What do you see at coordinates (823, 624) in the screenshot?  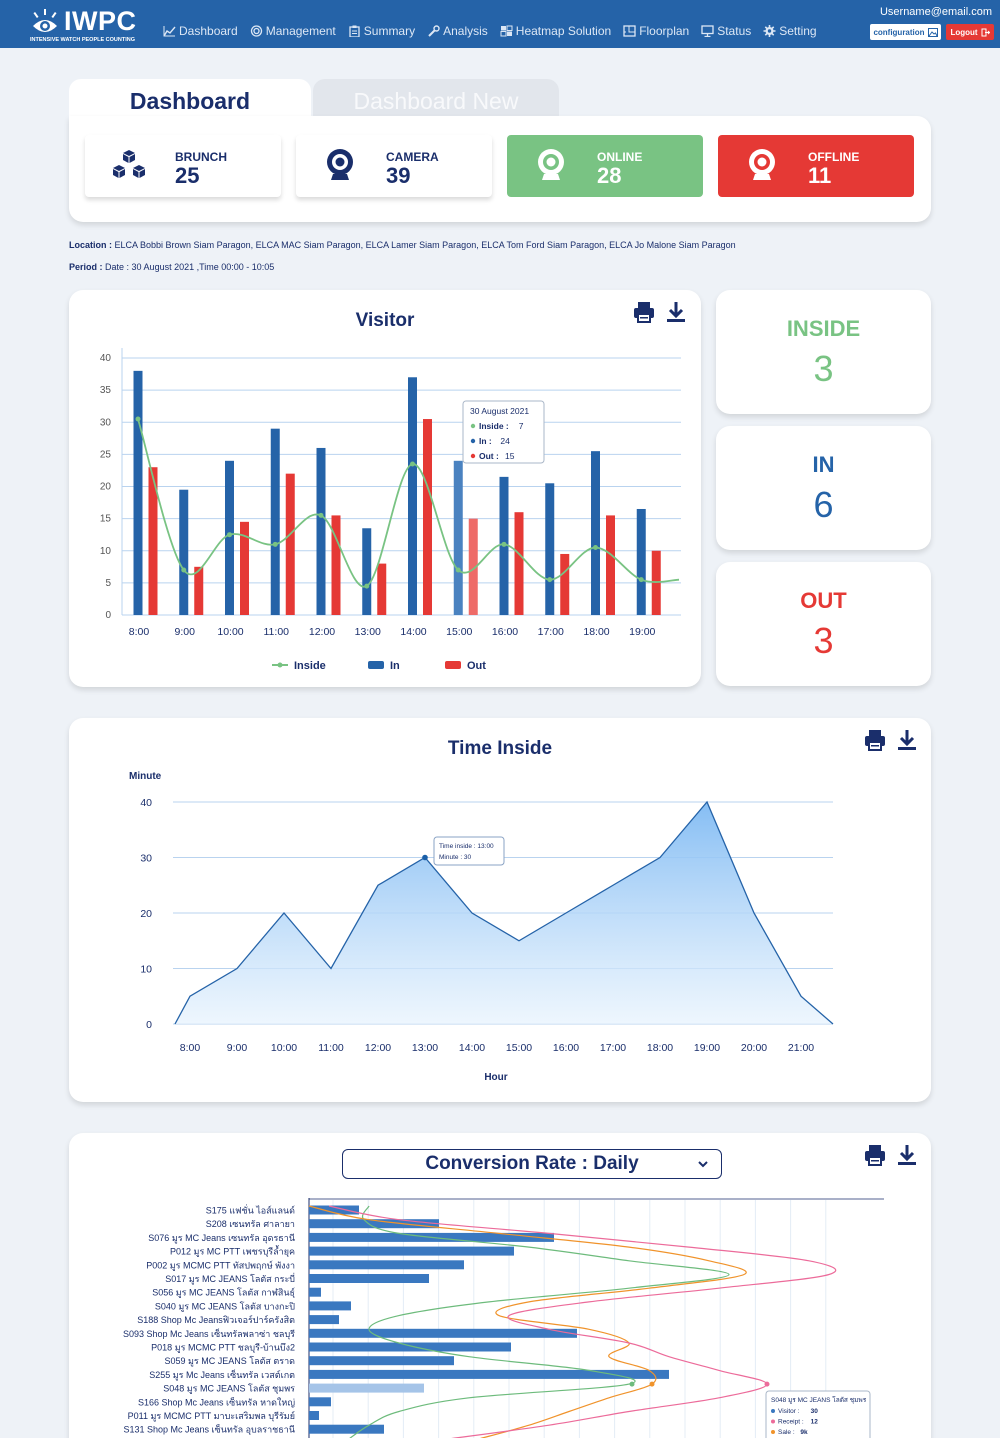 I see `kpi-out: OUT 3` at bounding box center [823, 624].